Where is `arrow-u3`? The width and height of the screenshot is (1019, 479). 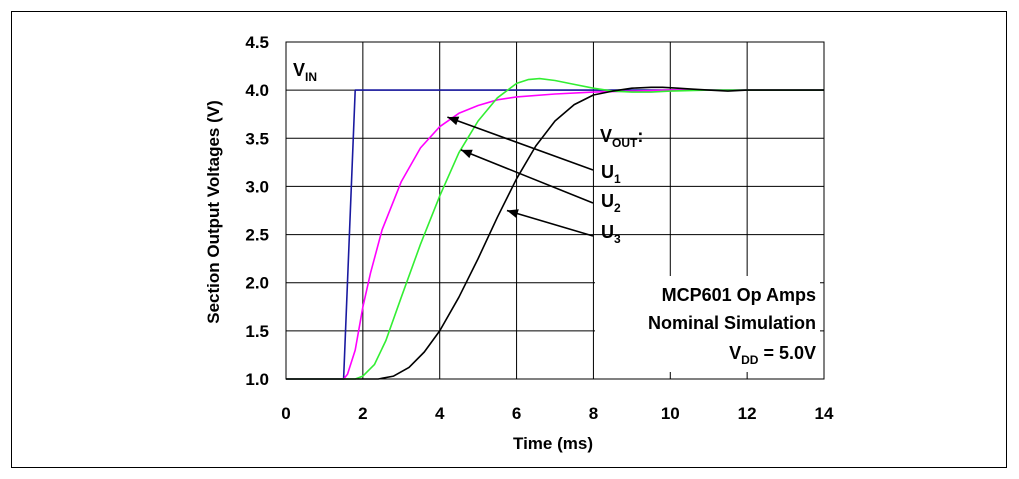
arrow-u3 is located at coordinates (550, 223).